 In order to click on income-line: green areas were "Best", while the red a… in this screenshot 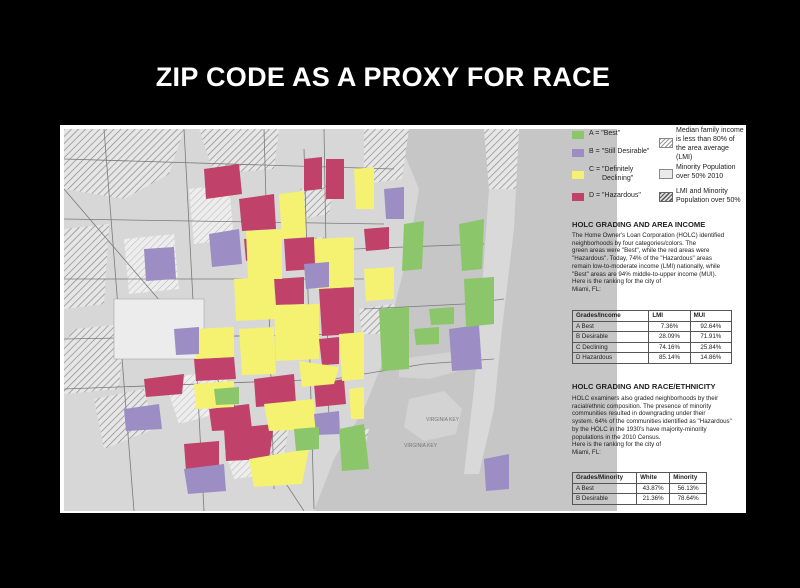, I will do `click(641, 251)`.